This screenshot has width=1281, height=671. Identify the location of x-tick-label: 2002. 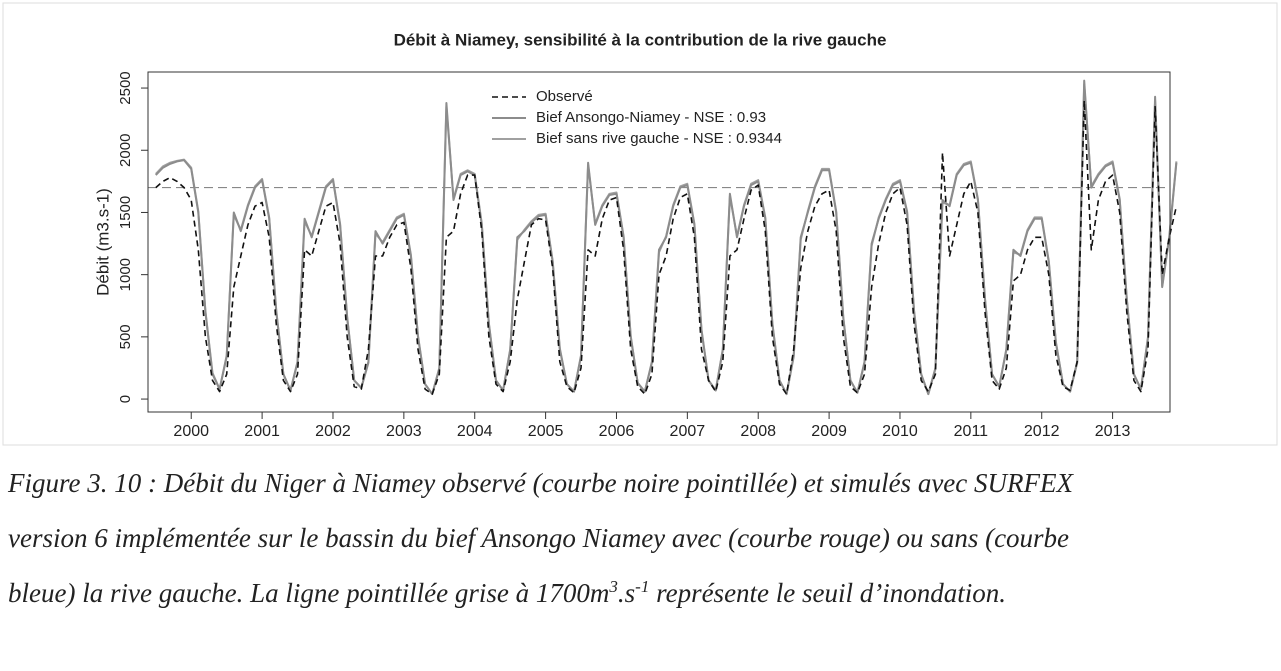
(333, 431).